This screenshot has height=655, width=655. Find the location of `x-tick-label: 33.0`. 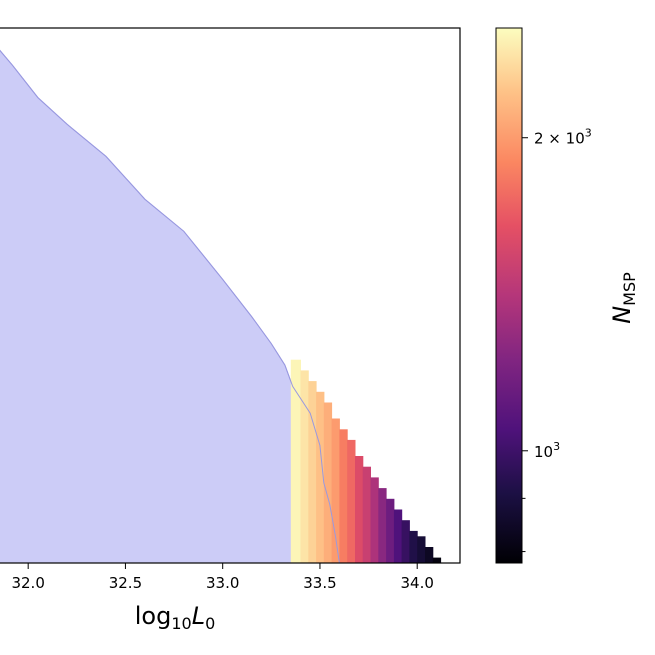

x-tick-label: 33.0 is located at coordinates (222, 583).